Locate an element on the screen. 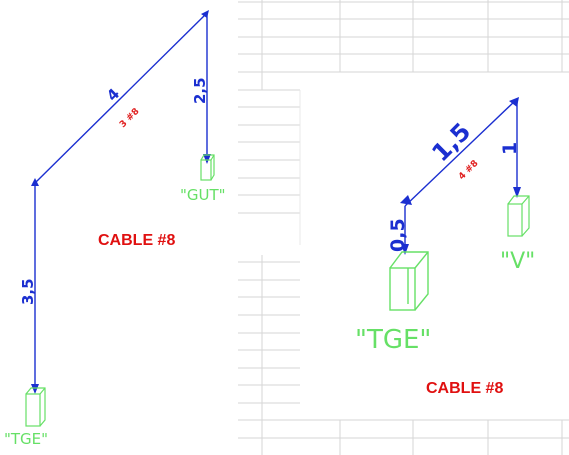  right-corner-arrowhead is located at coordinates (406, 200).